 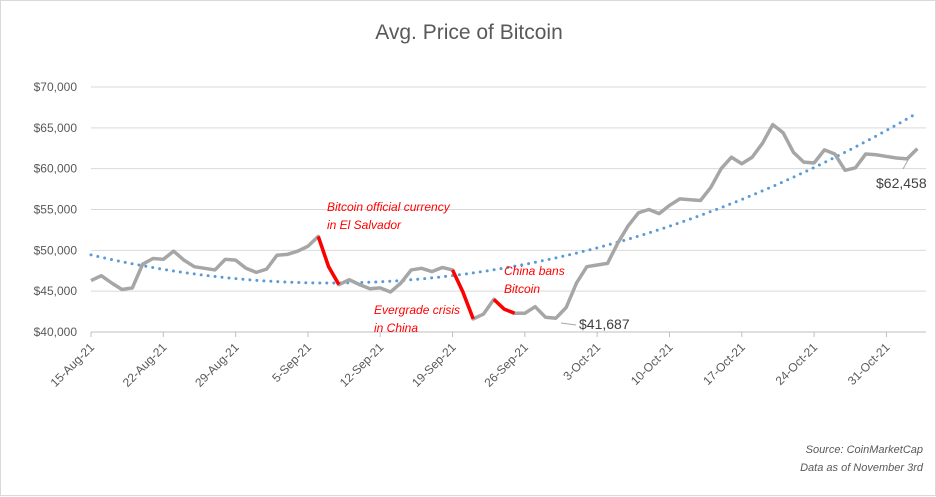 I want to click on y-tick-label: $50,000, so click(x=56, y=250).